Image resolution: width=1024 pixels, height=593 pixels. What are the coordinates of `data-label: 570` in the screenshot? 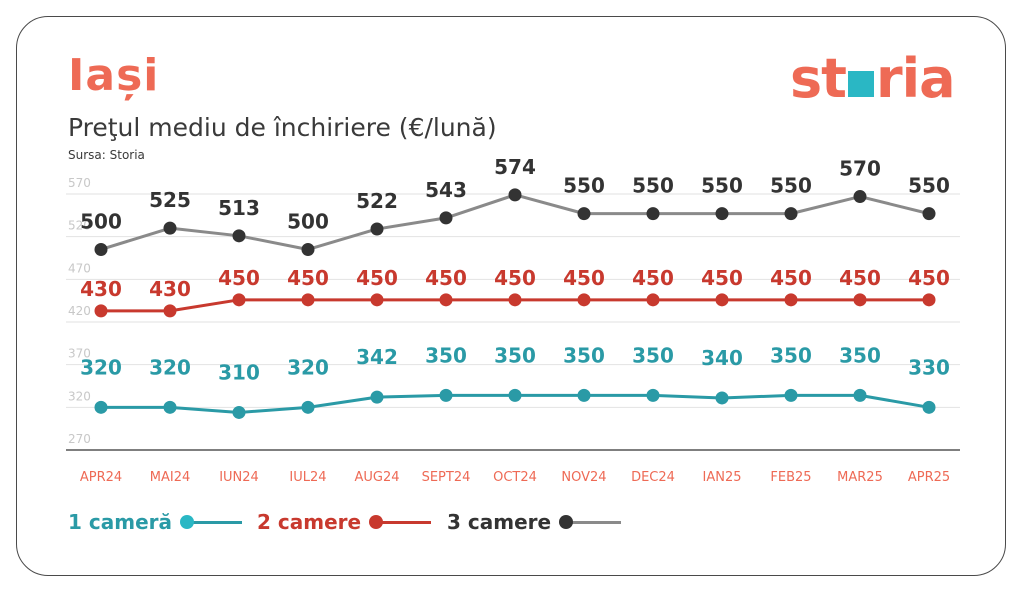 It's located at (860, 169).